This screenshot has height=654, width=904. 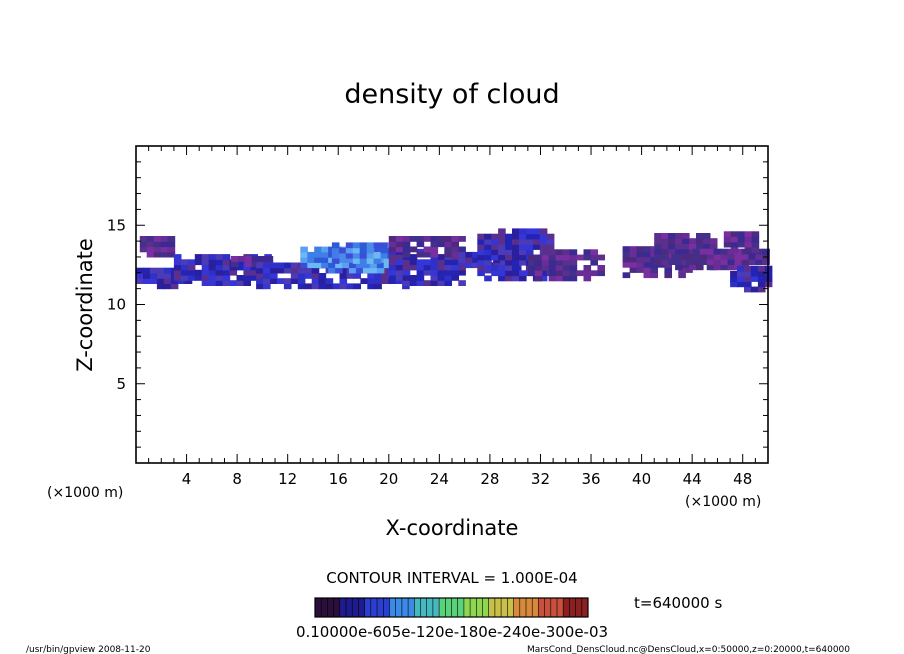 I want to click on cloud-region, so click(x=427, y=247).